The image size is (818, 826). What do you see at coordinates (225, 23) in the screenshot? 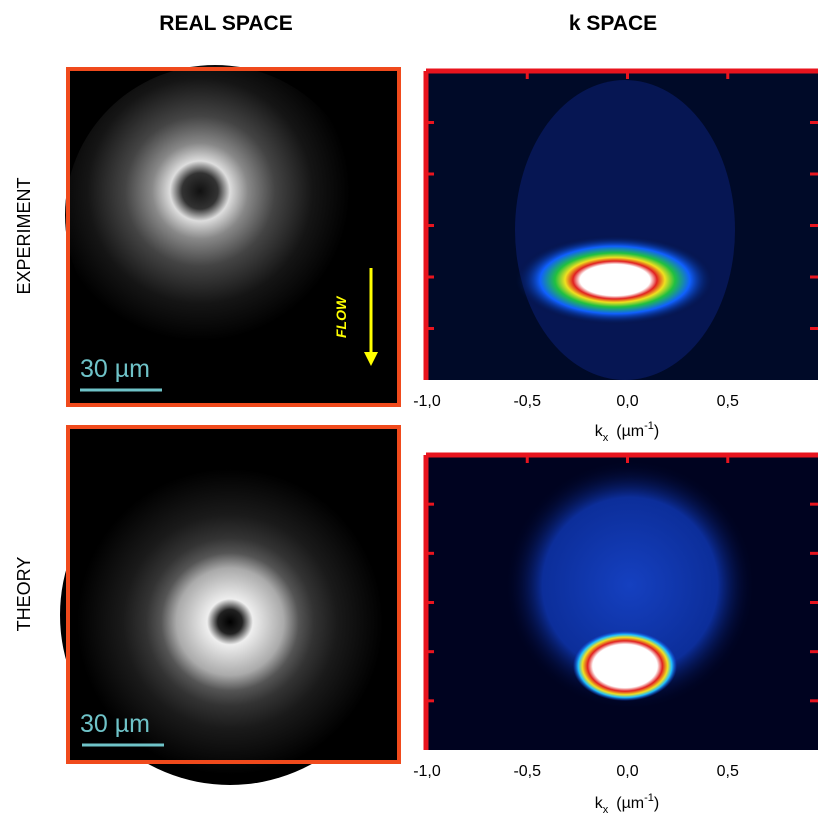
I see `column-header: REAL SPACE` at bounding box center [225, 23].